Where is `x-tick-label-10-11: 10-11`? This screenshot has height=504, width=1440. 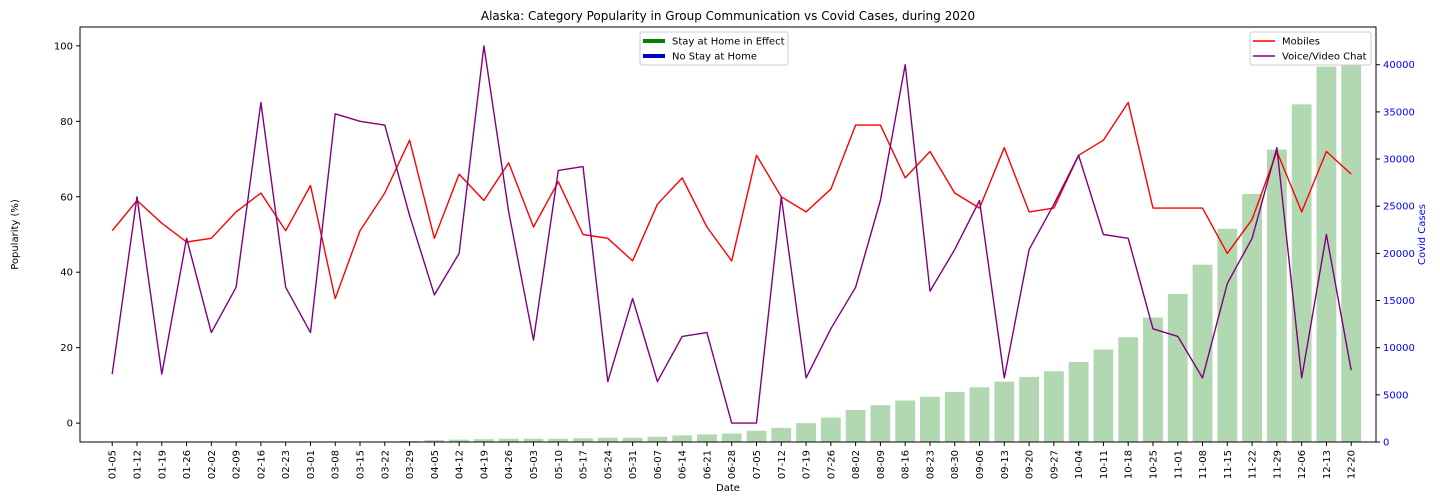
x-tick-label-10-11: 10-11 is located at coordinates (1104, 464).